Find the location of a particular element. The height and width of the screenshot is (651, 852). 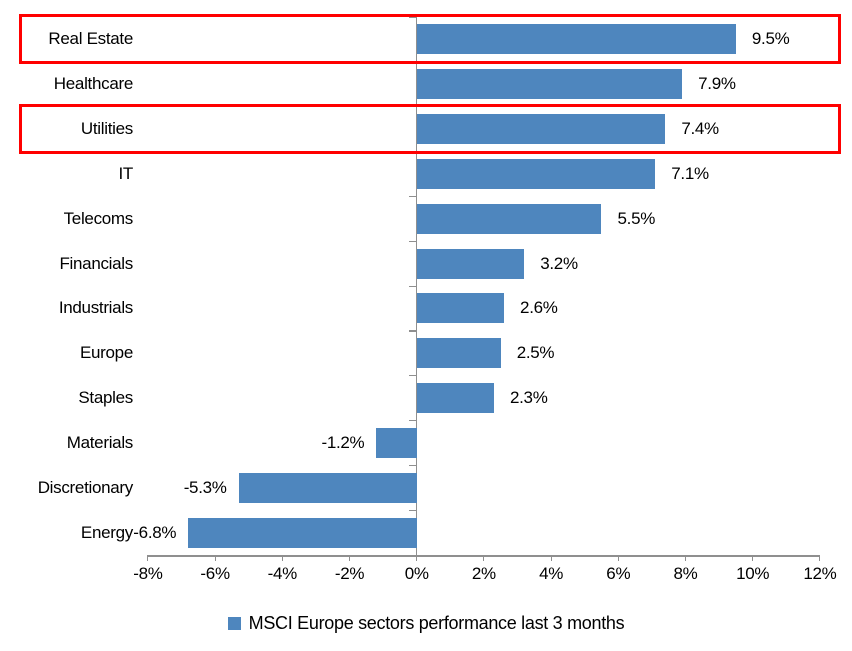

category-label: Staples is located at coordinates (105, 398).